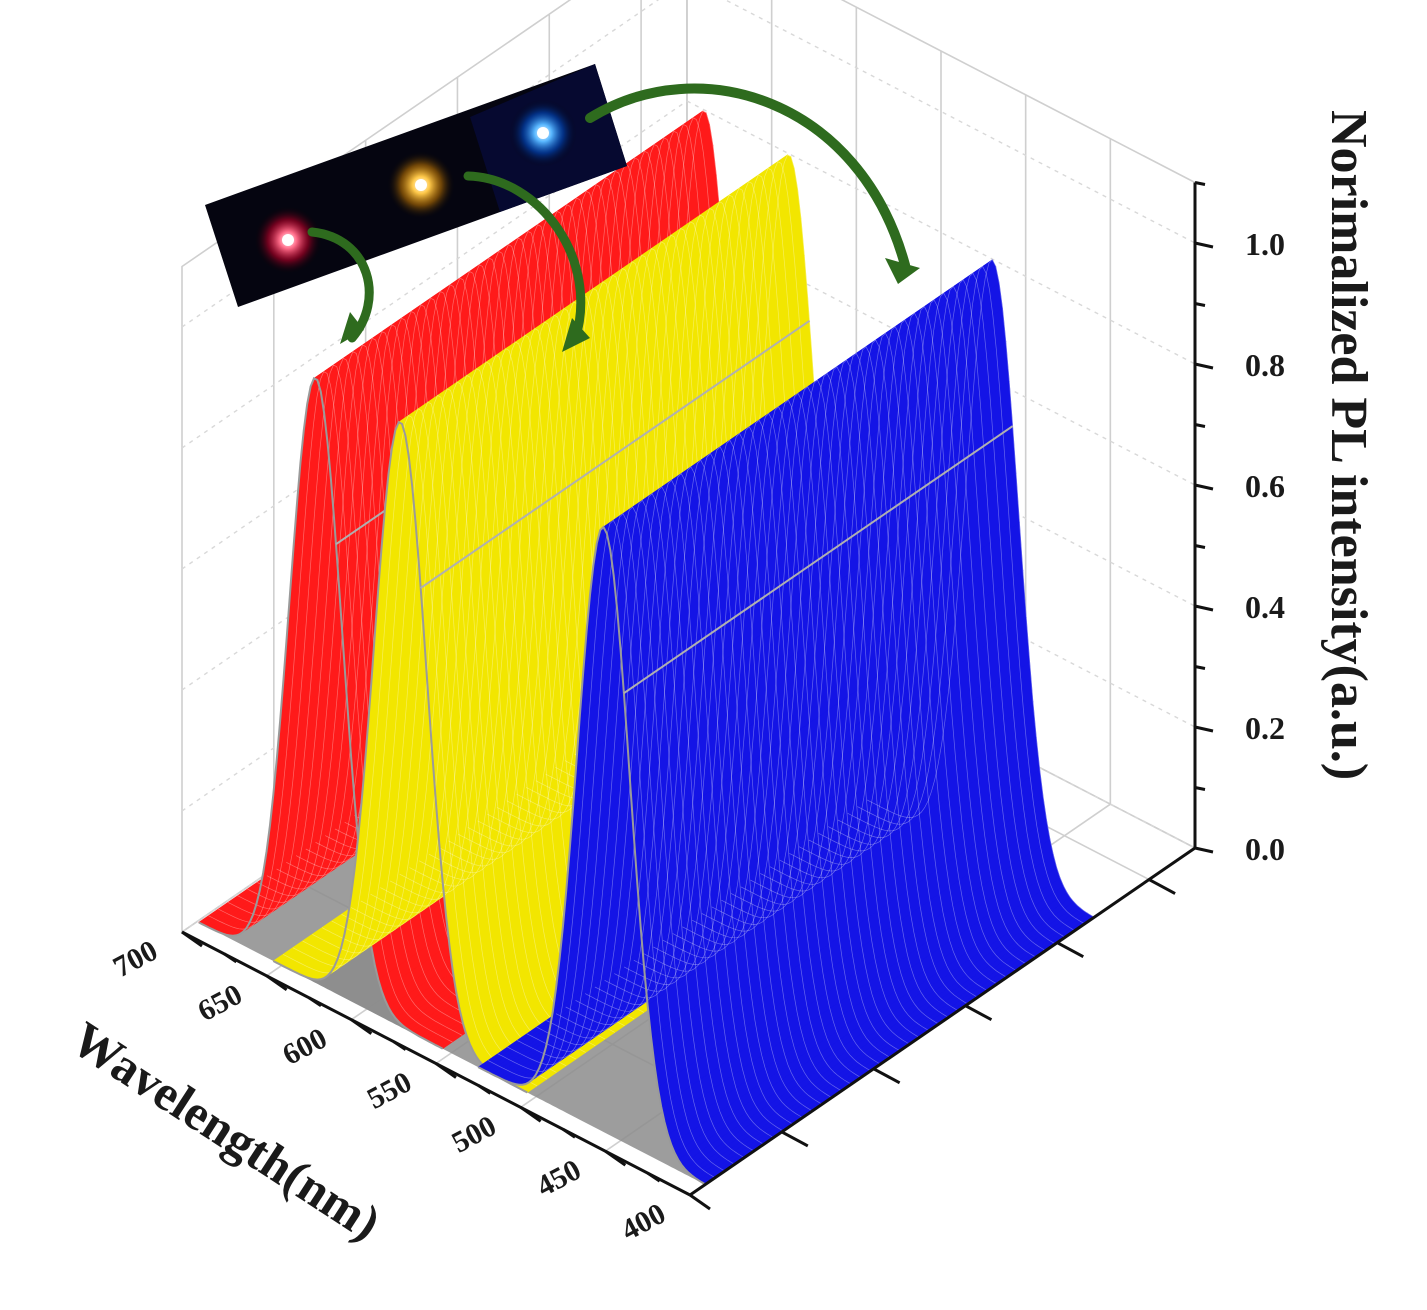 The image size is (1427, 1310). I want to click on y-minor-tick-0.4, so click(1200, 546).